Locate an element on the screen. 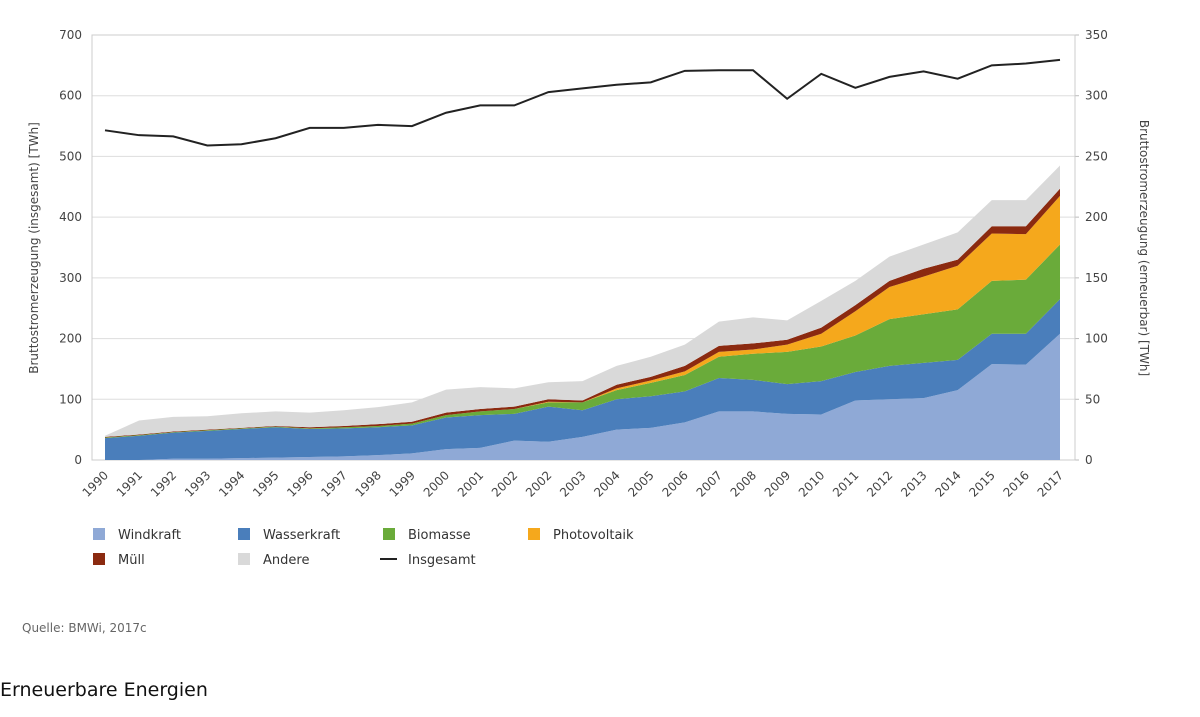 Image resolution: width=1200 pixels, height=717 pixels. x-tick-label: 2005 is located at coordinates (640, 483).